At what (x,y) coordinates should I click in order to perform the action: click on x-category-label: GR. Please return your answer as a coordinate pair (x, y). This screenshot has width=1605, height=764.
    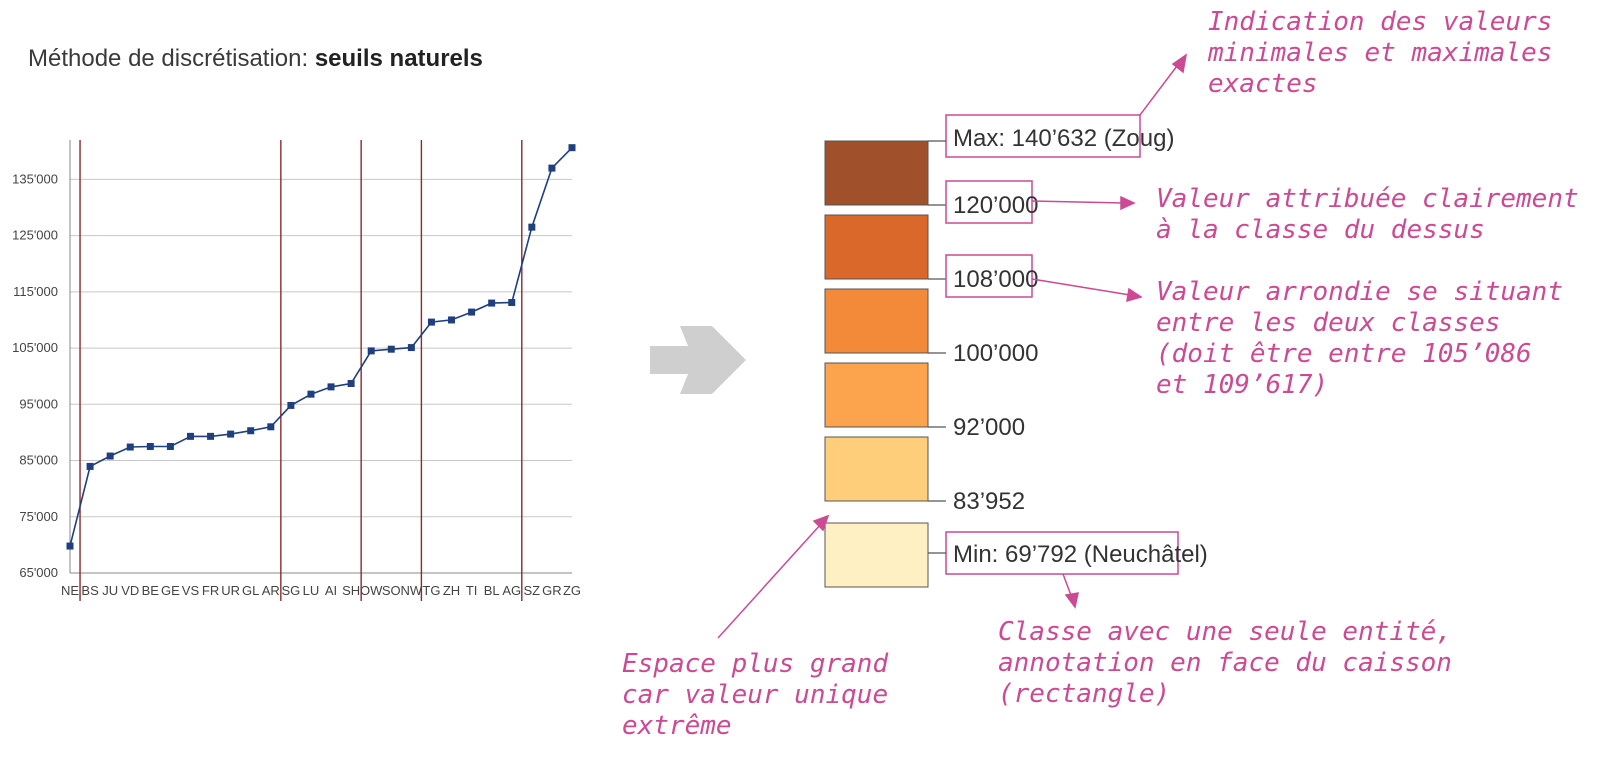
    Looking at the image, I should click on (552, 590).